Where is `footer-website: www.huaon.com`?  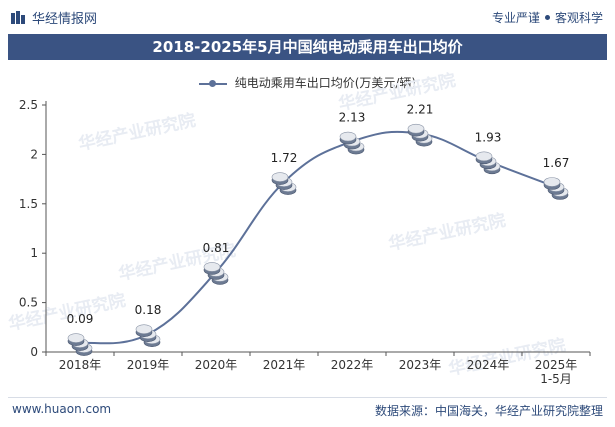
footer-website: www.huaon.com is located at coordinates (62, 409).